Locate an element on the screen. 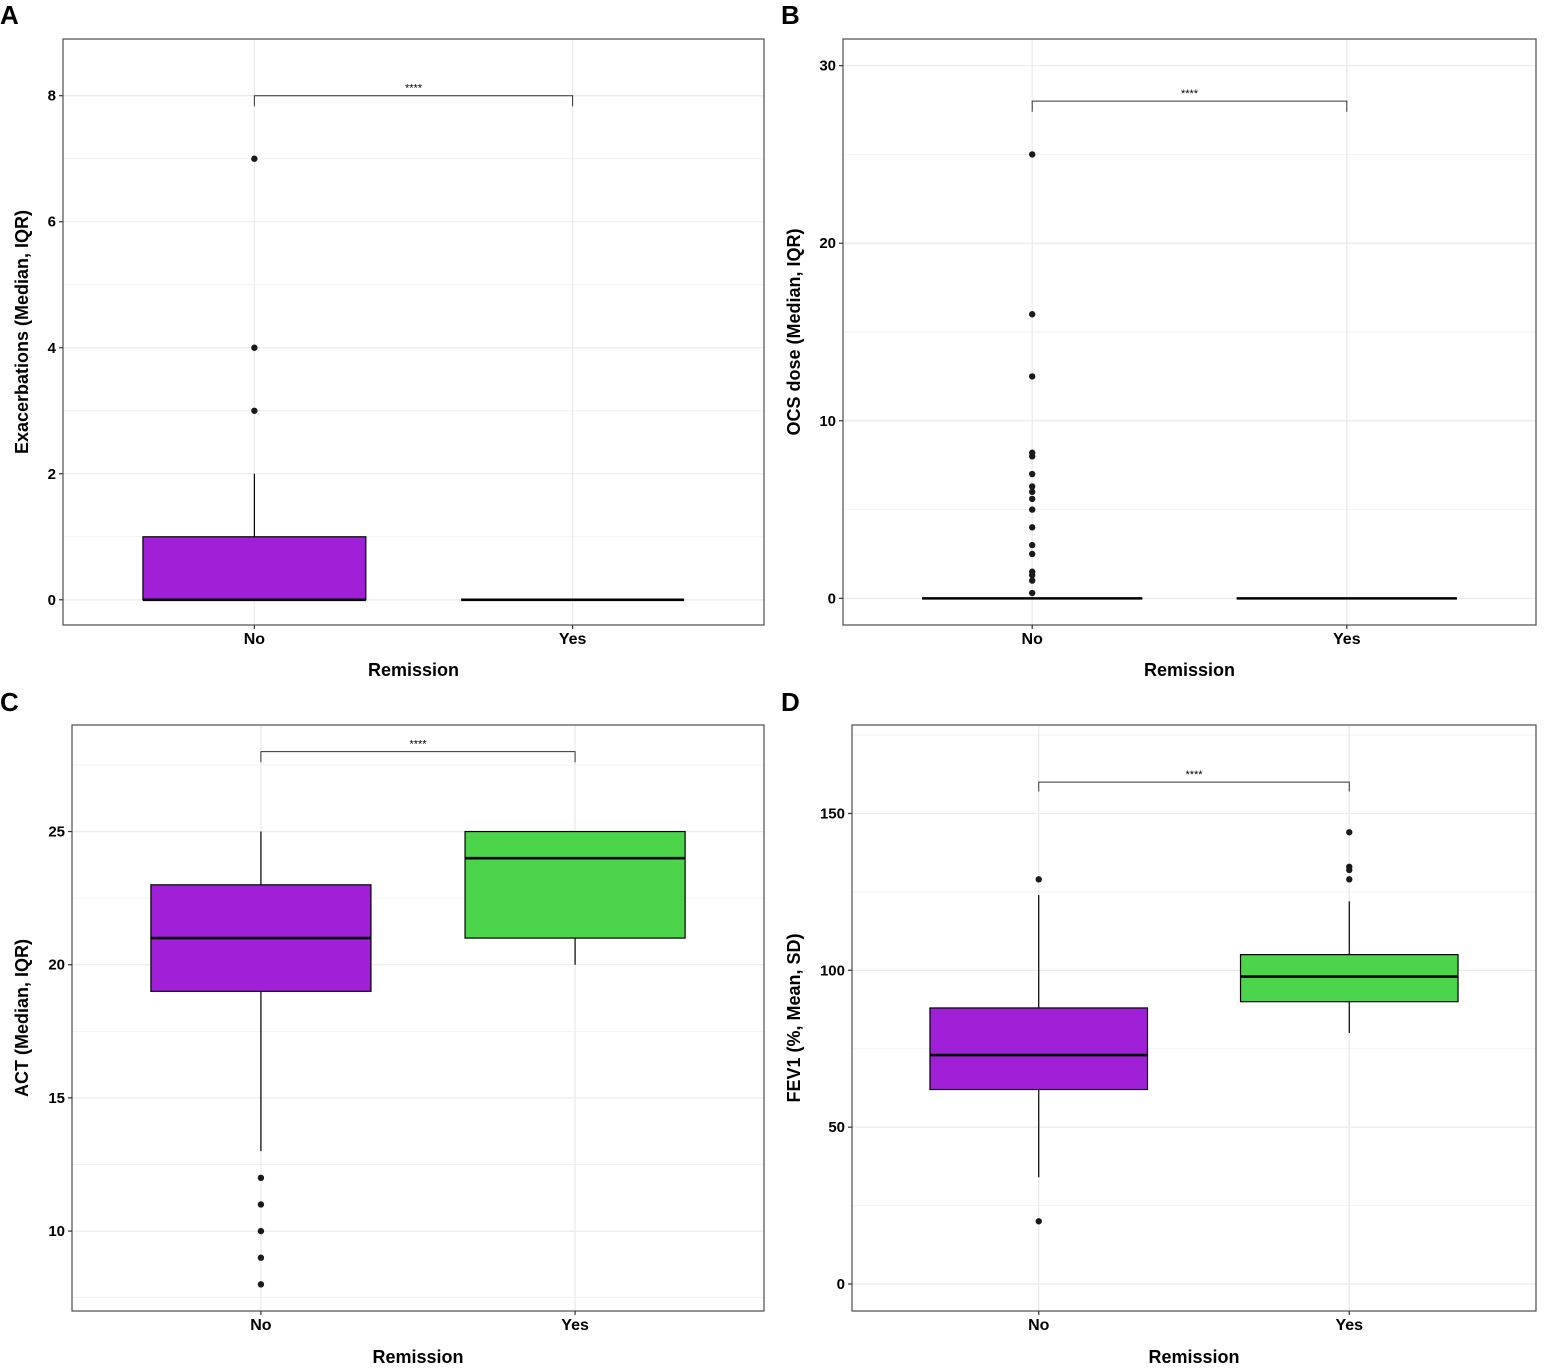 The height and width of the screenshot is (1372, 1545). y-tick-label: 4 is located at coordinates (52, 348).